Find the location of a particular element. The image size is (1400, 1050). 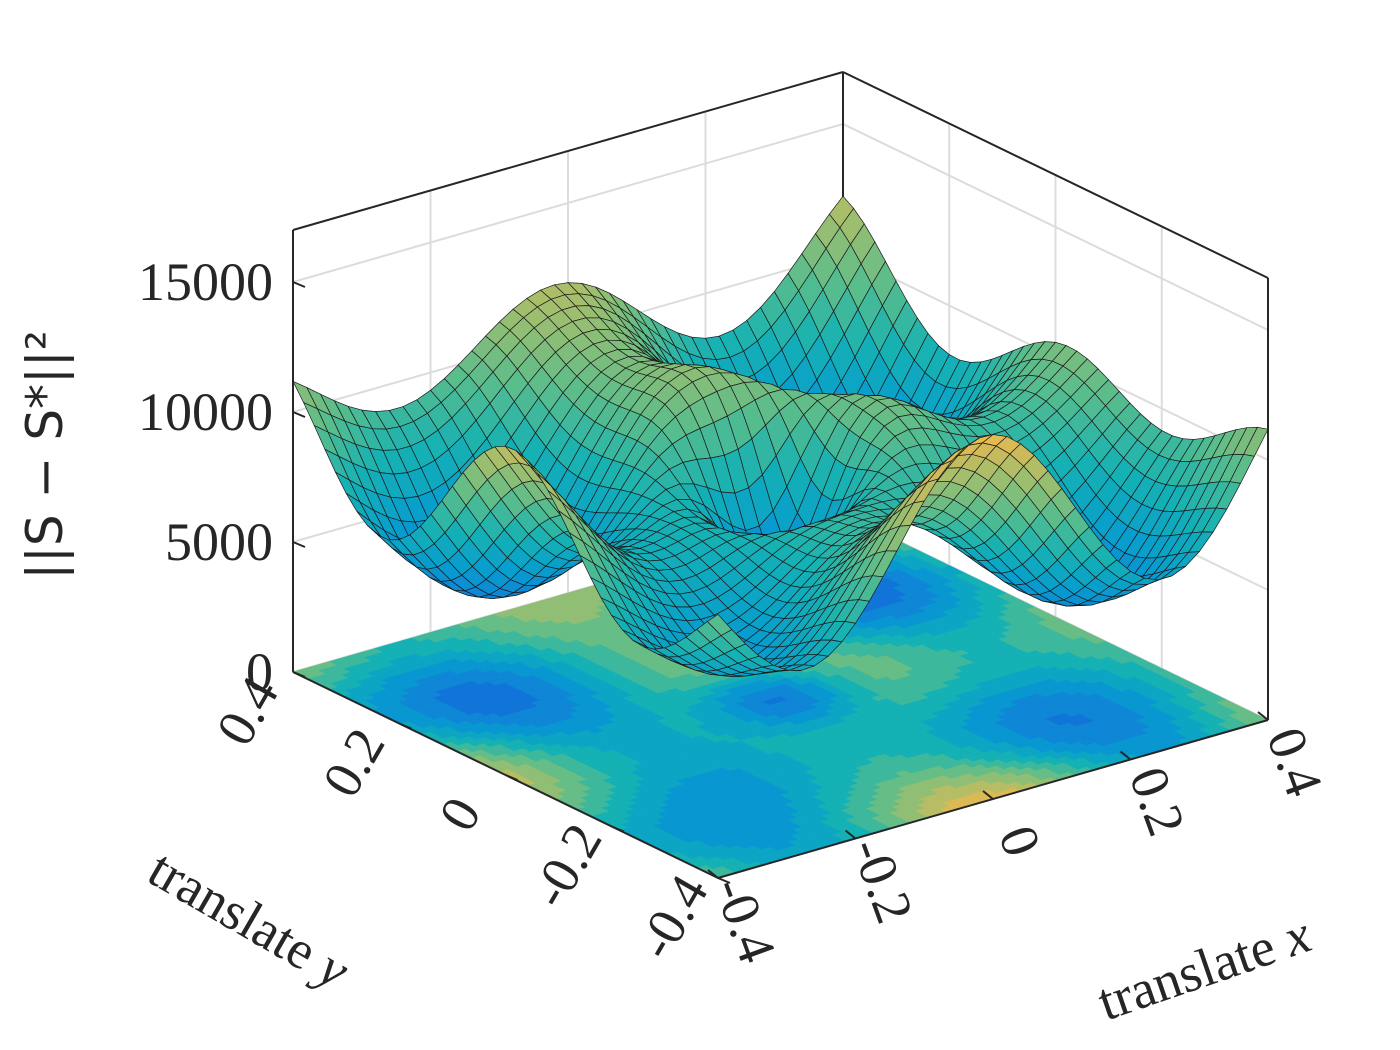

top-back-right-edge is located at coordinates (1055, 175).